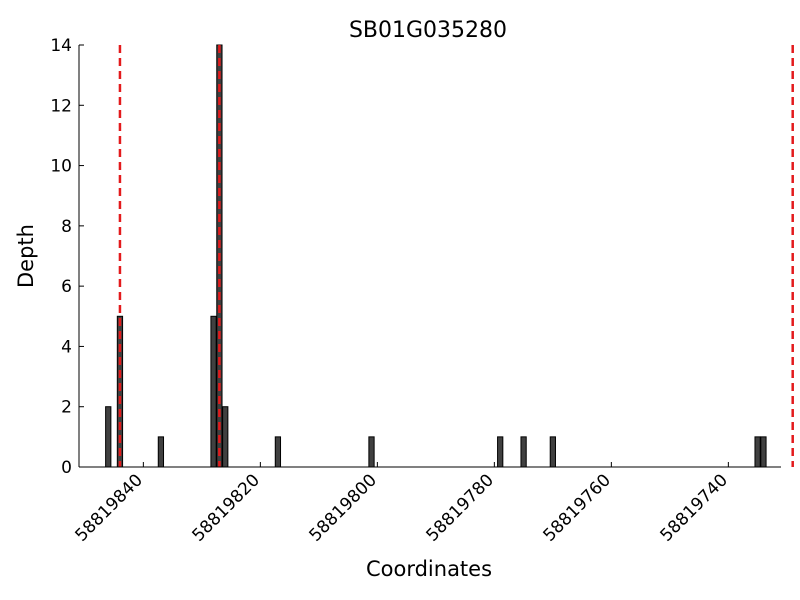 The image size is (800, 600). I want to click on chart-title: SB01G035280, so click(428, 30).